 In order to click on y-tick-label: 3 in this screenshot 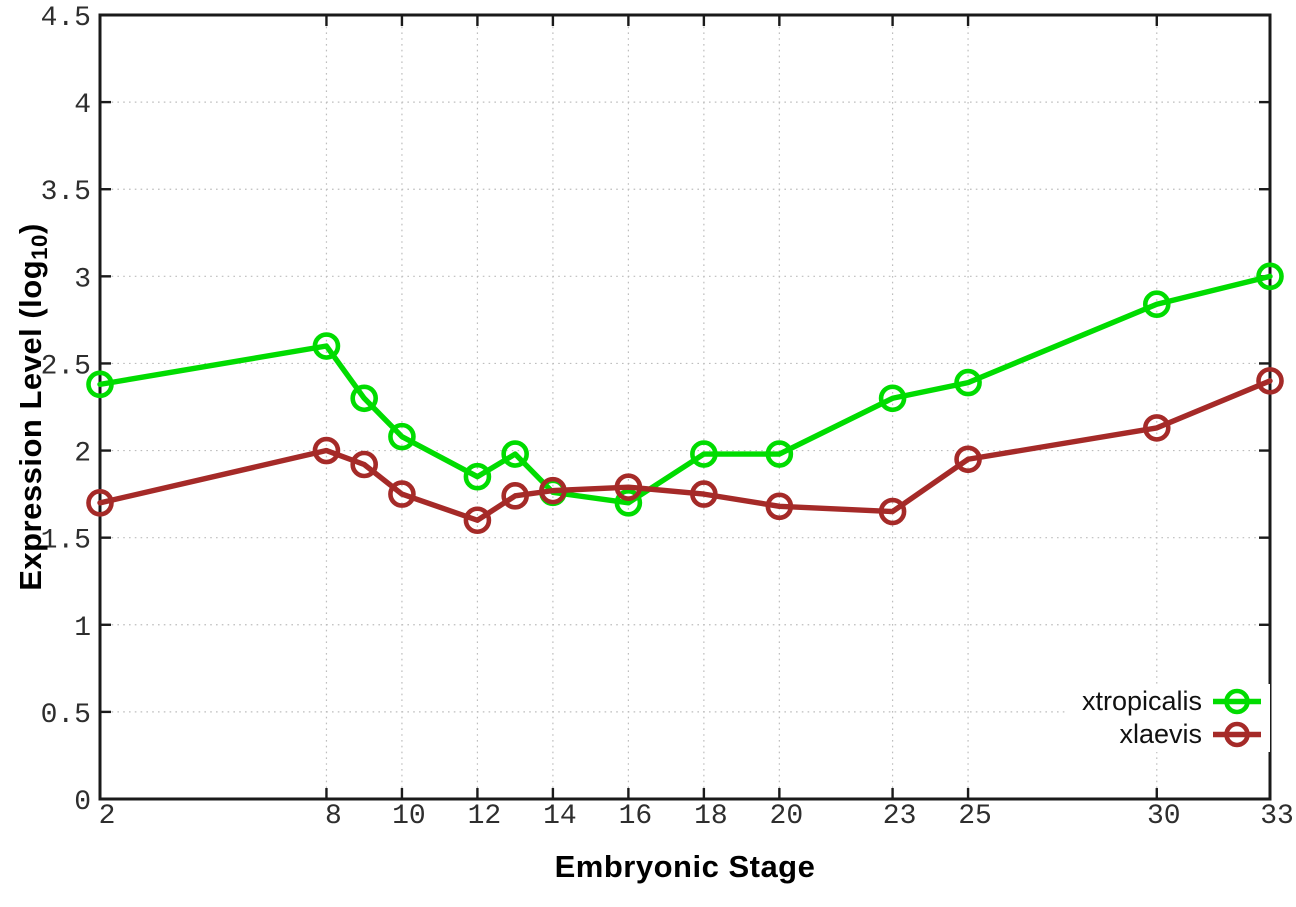, I will do `click(82, 279)`.